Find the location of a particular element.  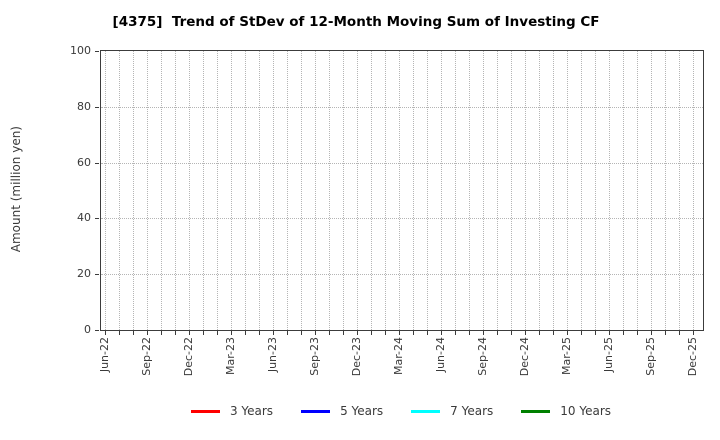

legend-item-10-years: 10 Years is located at coordinates (566, 411).